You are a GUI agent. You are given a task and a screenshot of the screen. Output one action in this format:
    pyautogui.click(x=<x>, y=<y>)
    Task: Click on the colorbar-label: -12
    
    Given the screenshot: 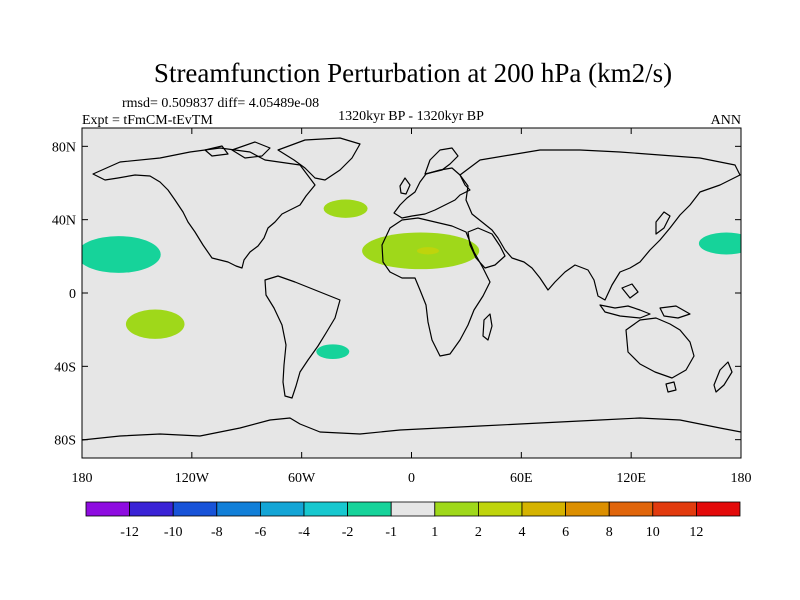 What is the action you would take?
    pyautogui.click(x=129, y=532)
    